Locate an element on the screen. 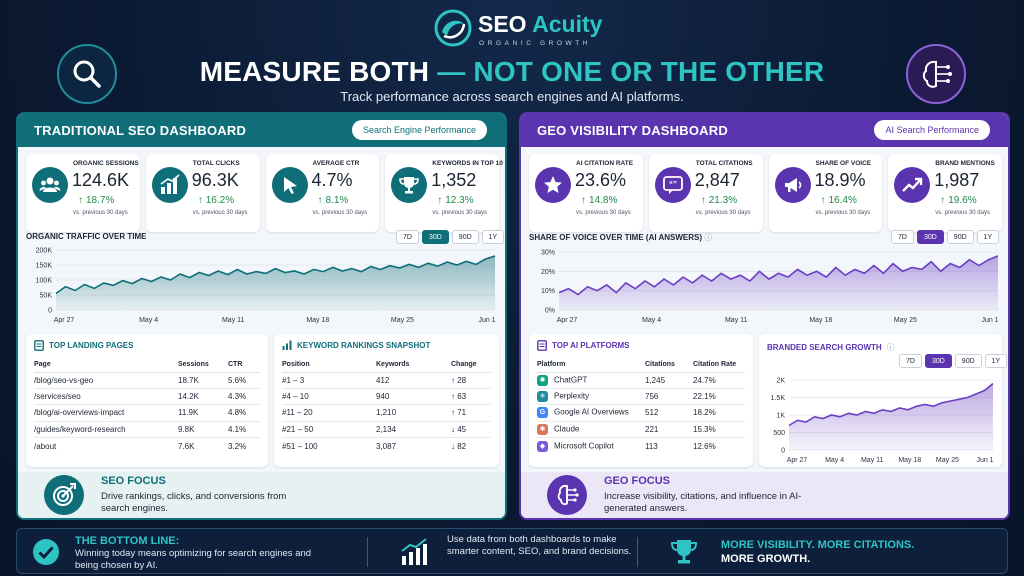  divider is located at coordinates (367, 552).